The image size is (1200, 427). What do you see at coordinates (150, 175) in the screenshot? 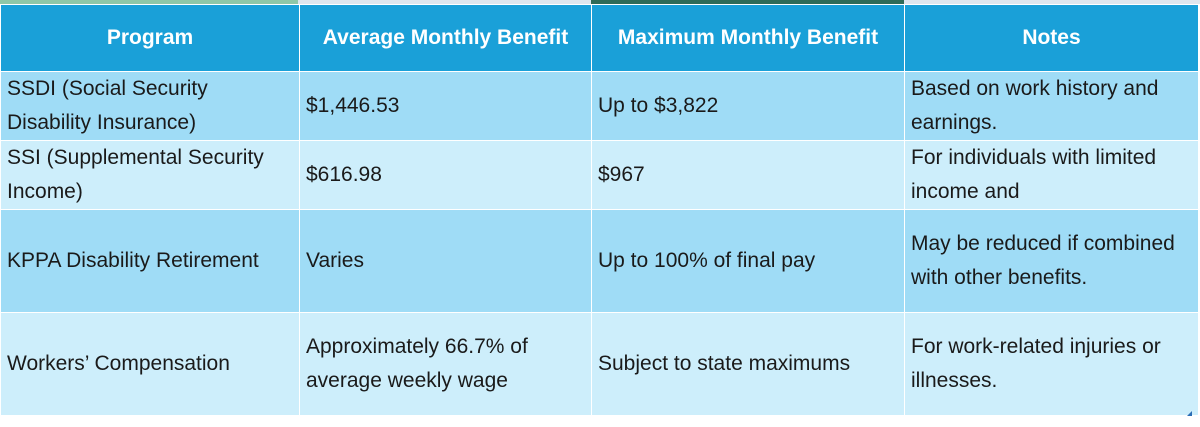
I see `table-cell: SSI (Supplemental Security Income)` at bounding box center [150, 175].